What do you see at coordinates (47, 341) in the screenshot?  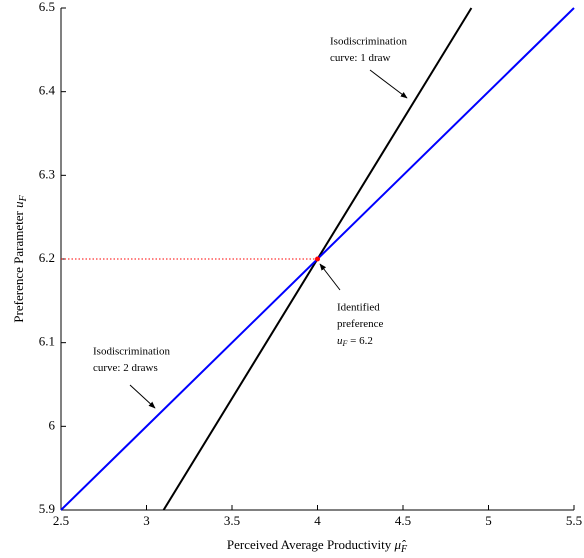 I see `y-tick-label: 6.1` at bounding box center [47, 341].